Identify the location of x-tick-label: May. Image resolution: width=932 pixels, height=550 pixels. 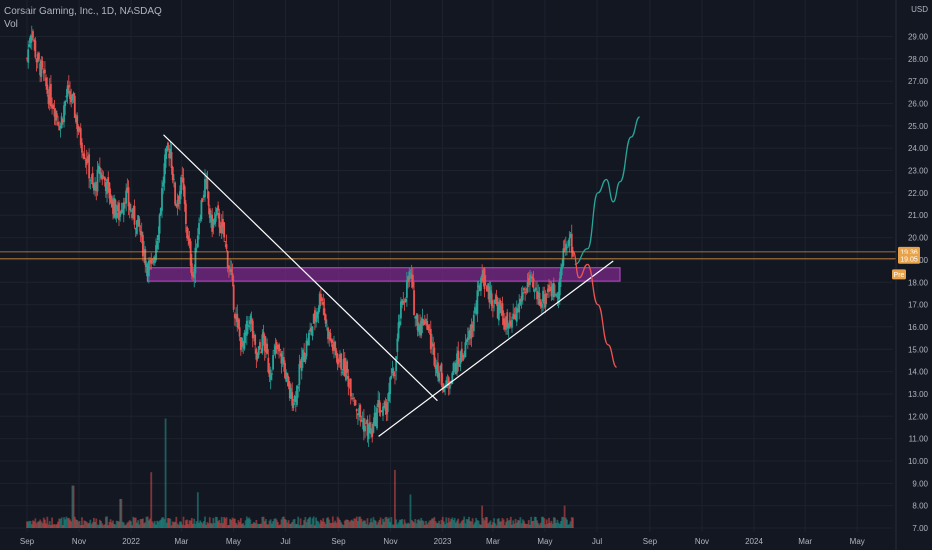
(544, 541).